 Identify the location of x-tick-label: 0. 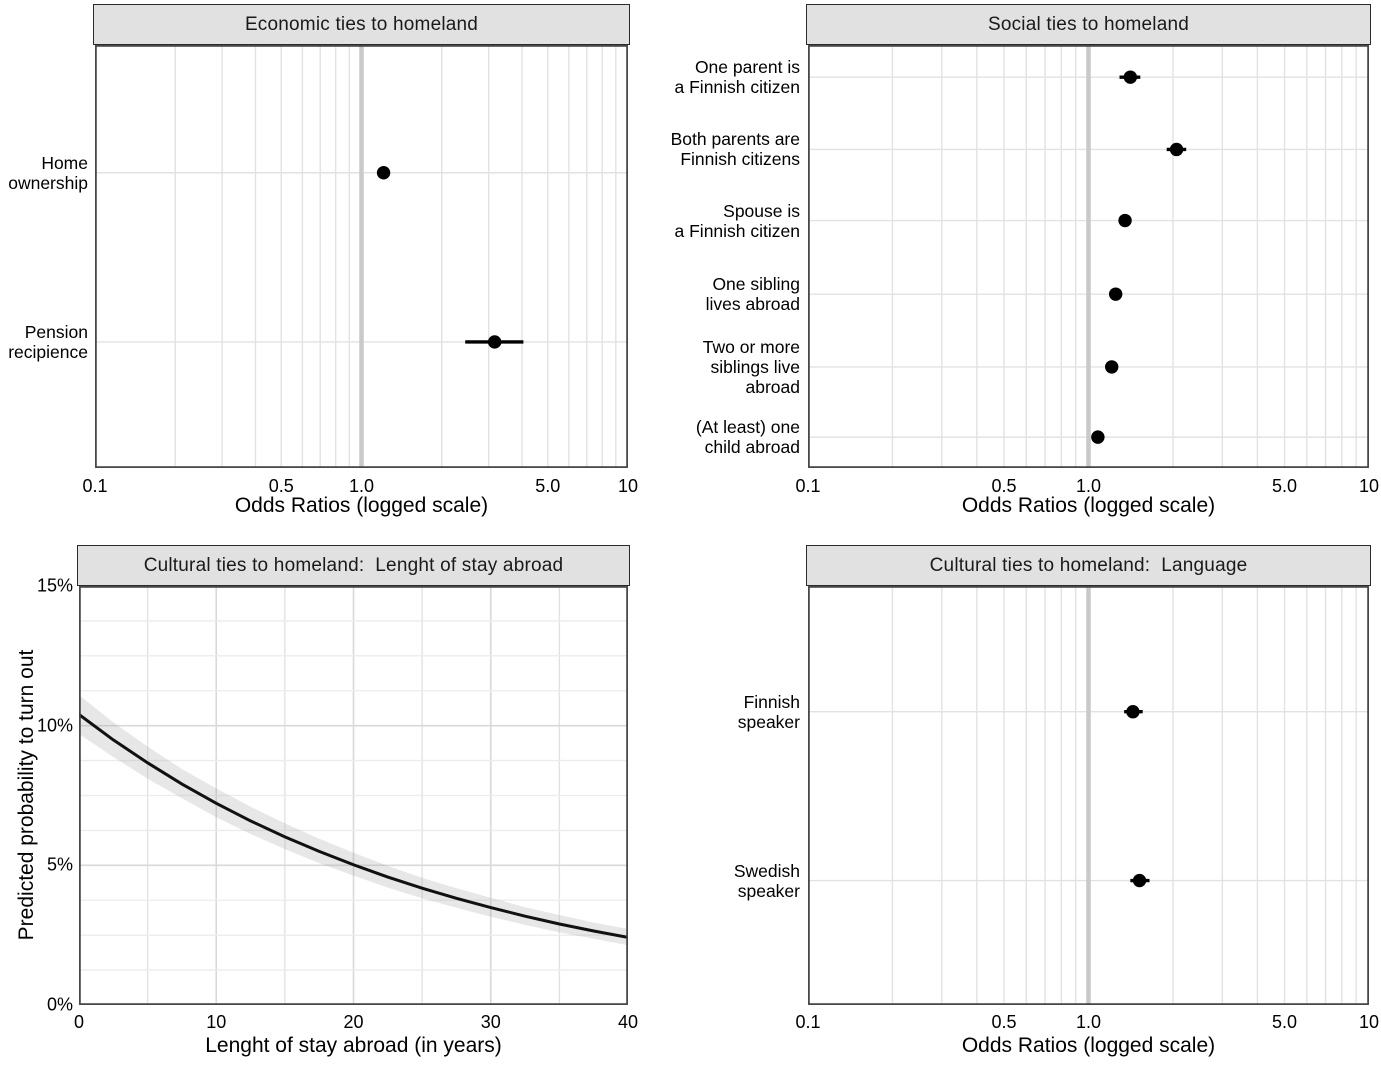
(79, 1022).